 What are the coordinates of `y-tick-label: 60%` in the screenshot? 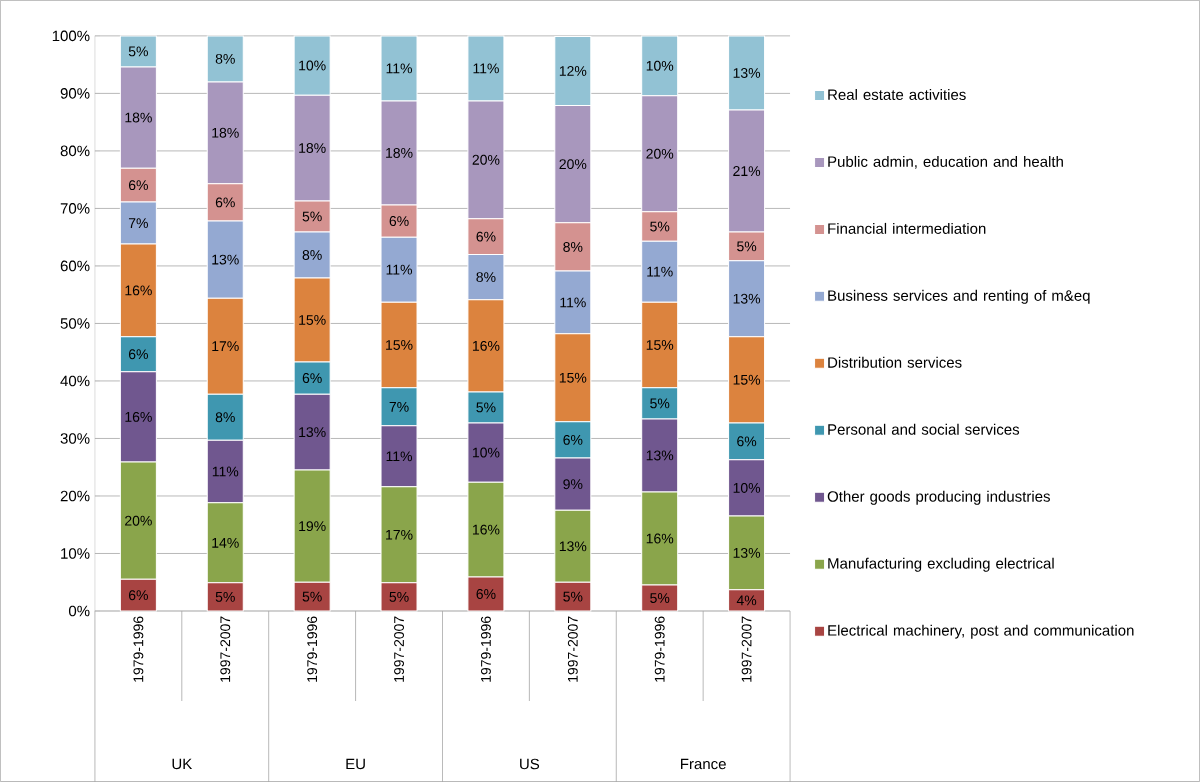 It's located at (75, 266).